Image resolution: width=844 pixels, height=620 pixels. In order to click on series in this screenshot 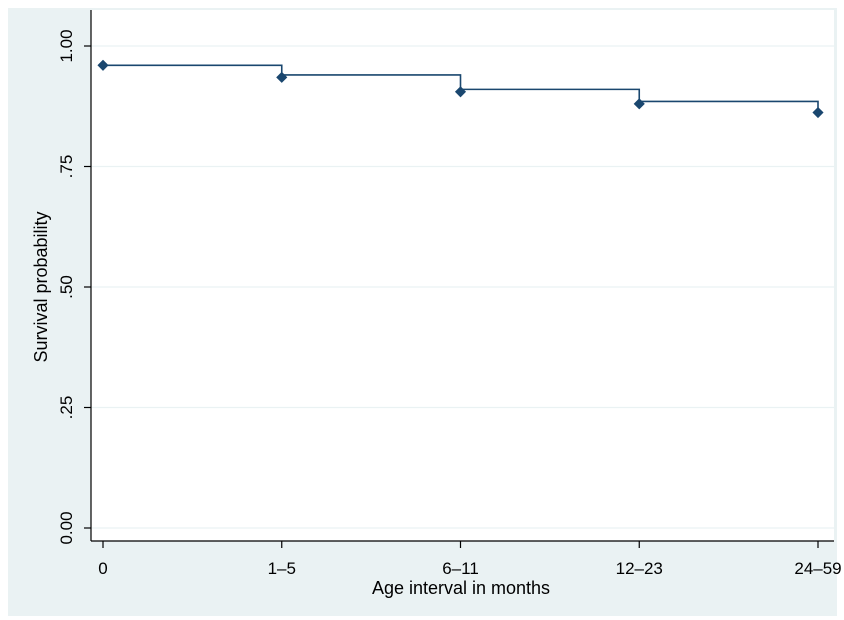, I will do `click(460, 89)`.